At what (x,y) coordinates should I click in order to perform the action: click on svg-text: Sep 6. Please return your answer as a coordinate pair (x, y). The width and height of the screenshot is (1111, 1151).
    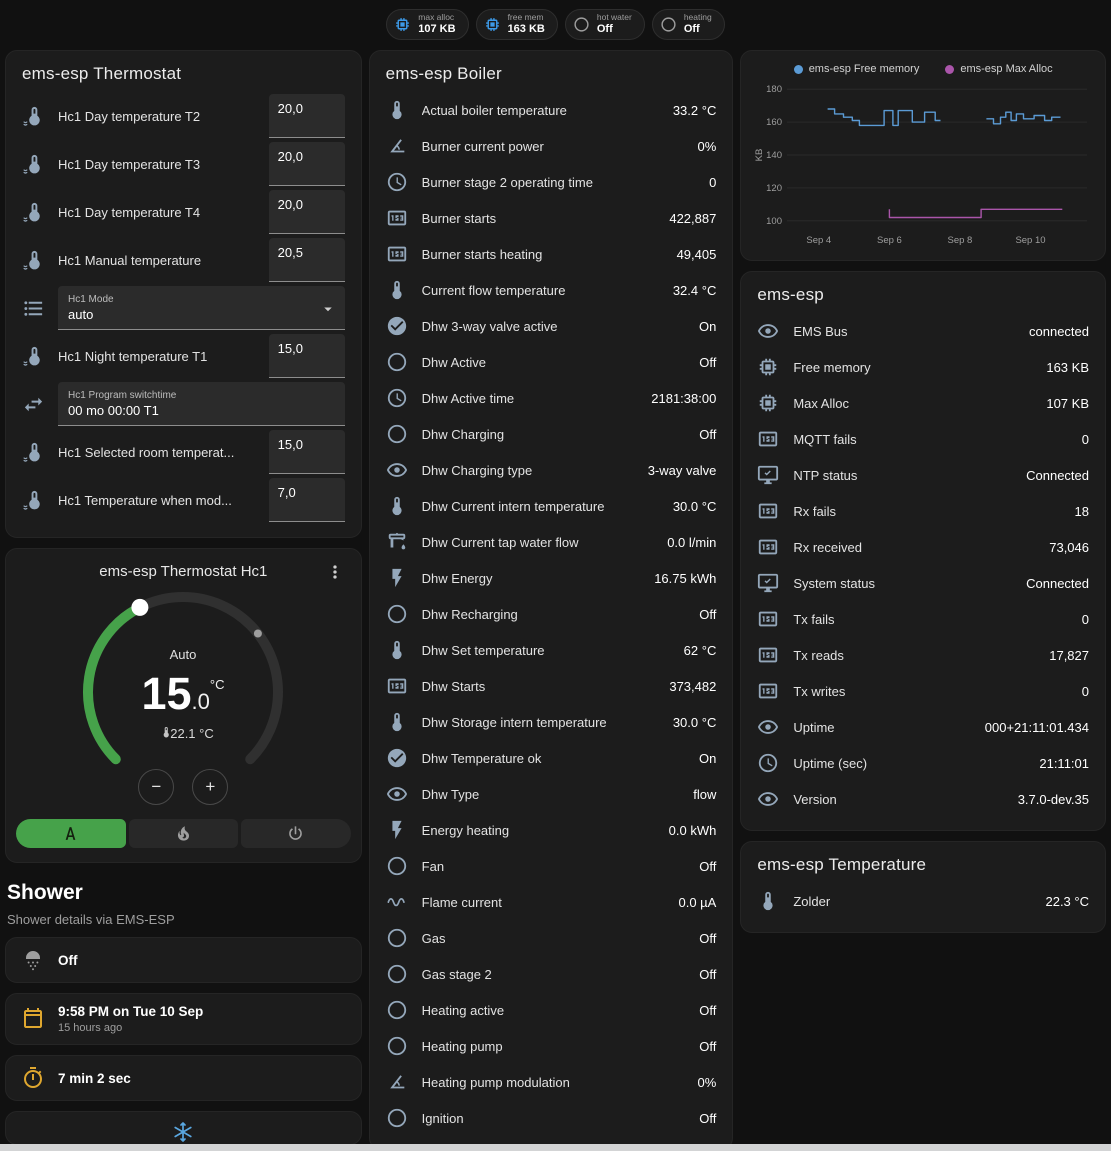
    Looking at the image, I should click on (889, 240).